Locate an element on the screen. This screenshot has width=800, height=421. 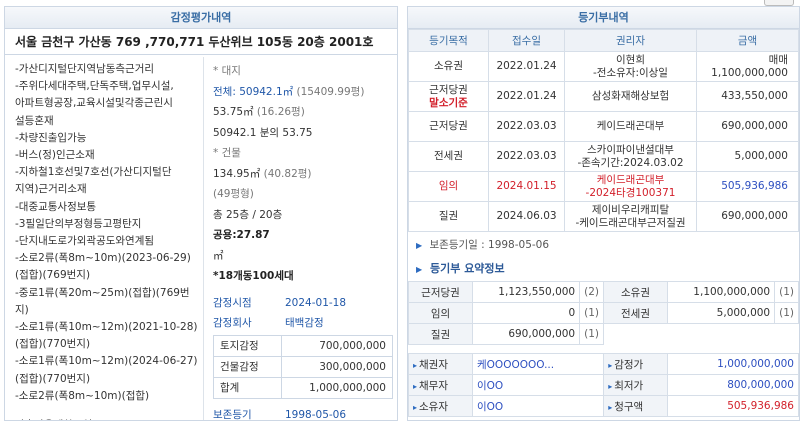
summary-value: 690,000,000 is located at coordinates (526, 334).